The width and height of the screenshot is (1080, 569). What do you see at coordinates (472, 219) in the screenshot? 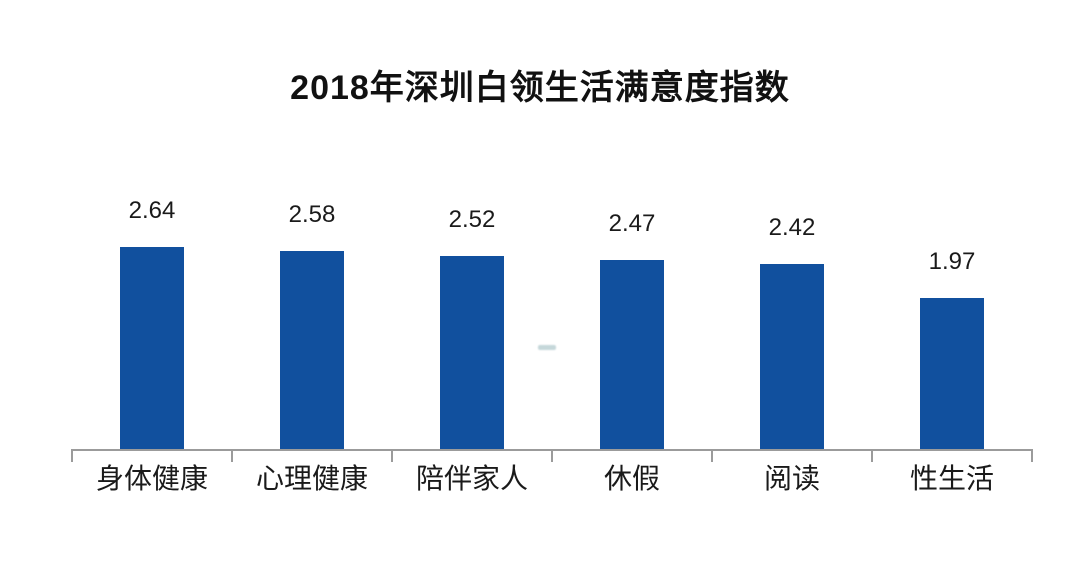
I see `bar-value-label-2: 2.52` at bounding box center [472, 219].